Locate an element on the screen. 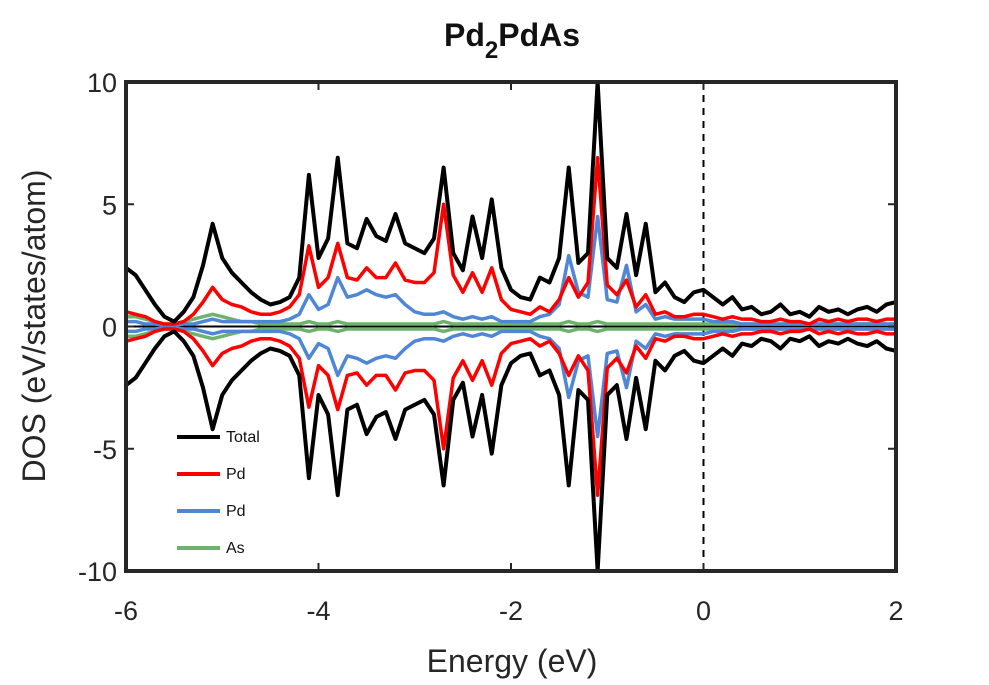 This screenshot has height=685, width=989. chart-title: Pd2PdAs is located at coordinates (512, 40).